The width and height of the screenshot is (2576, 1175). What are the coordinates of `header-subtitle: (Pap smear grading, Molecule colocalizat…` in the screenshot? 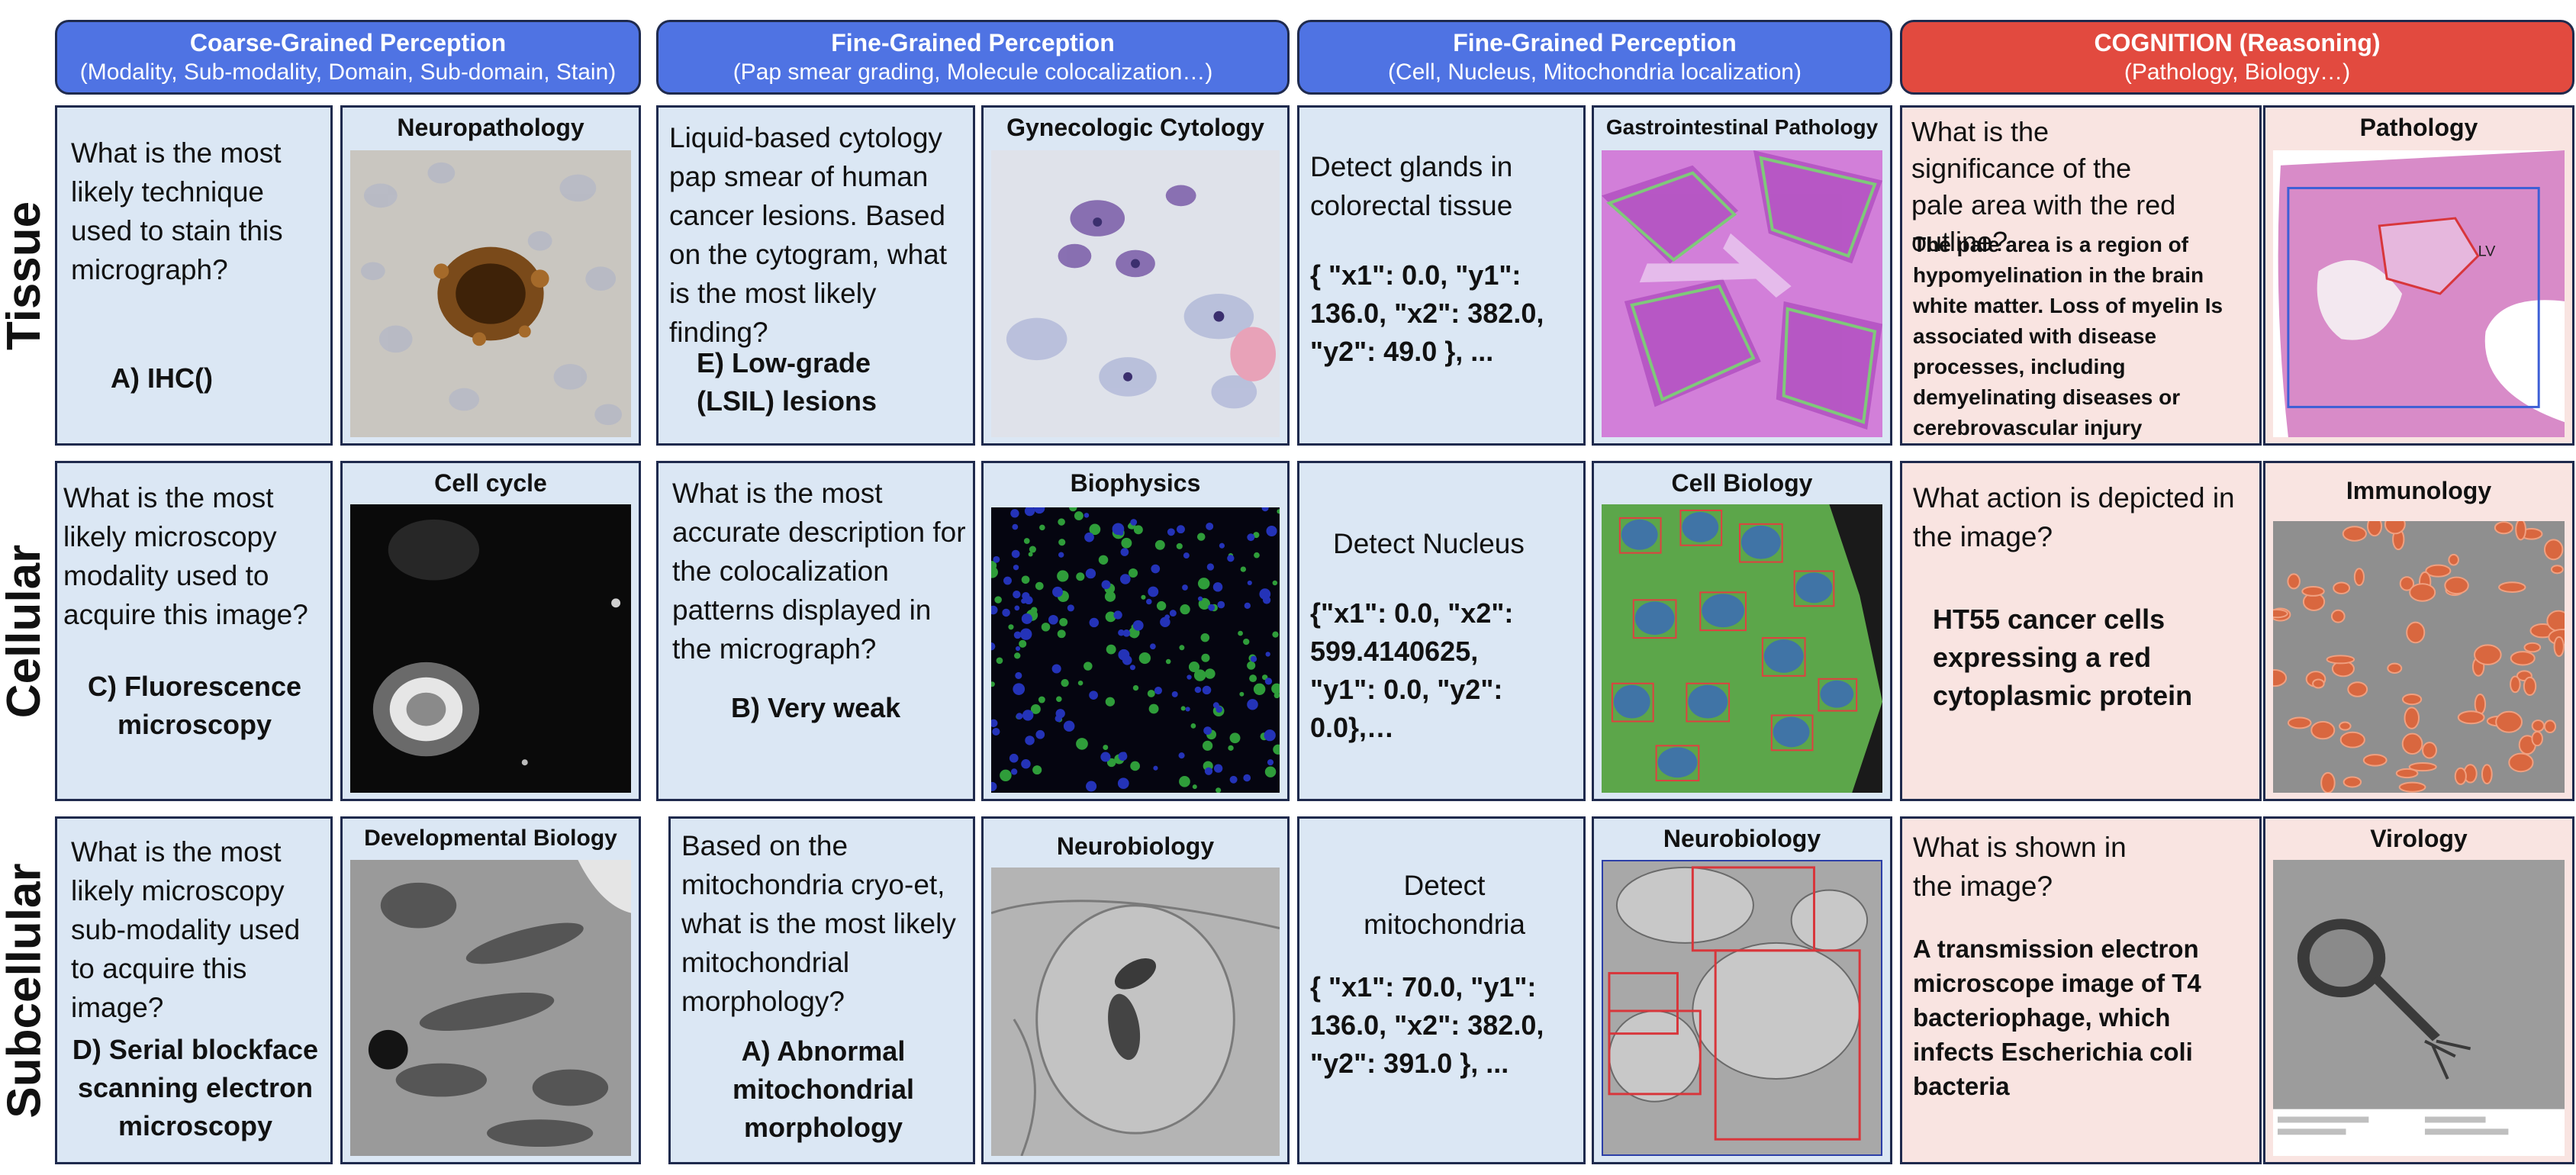 It's located at (973, 72).